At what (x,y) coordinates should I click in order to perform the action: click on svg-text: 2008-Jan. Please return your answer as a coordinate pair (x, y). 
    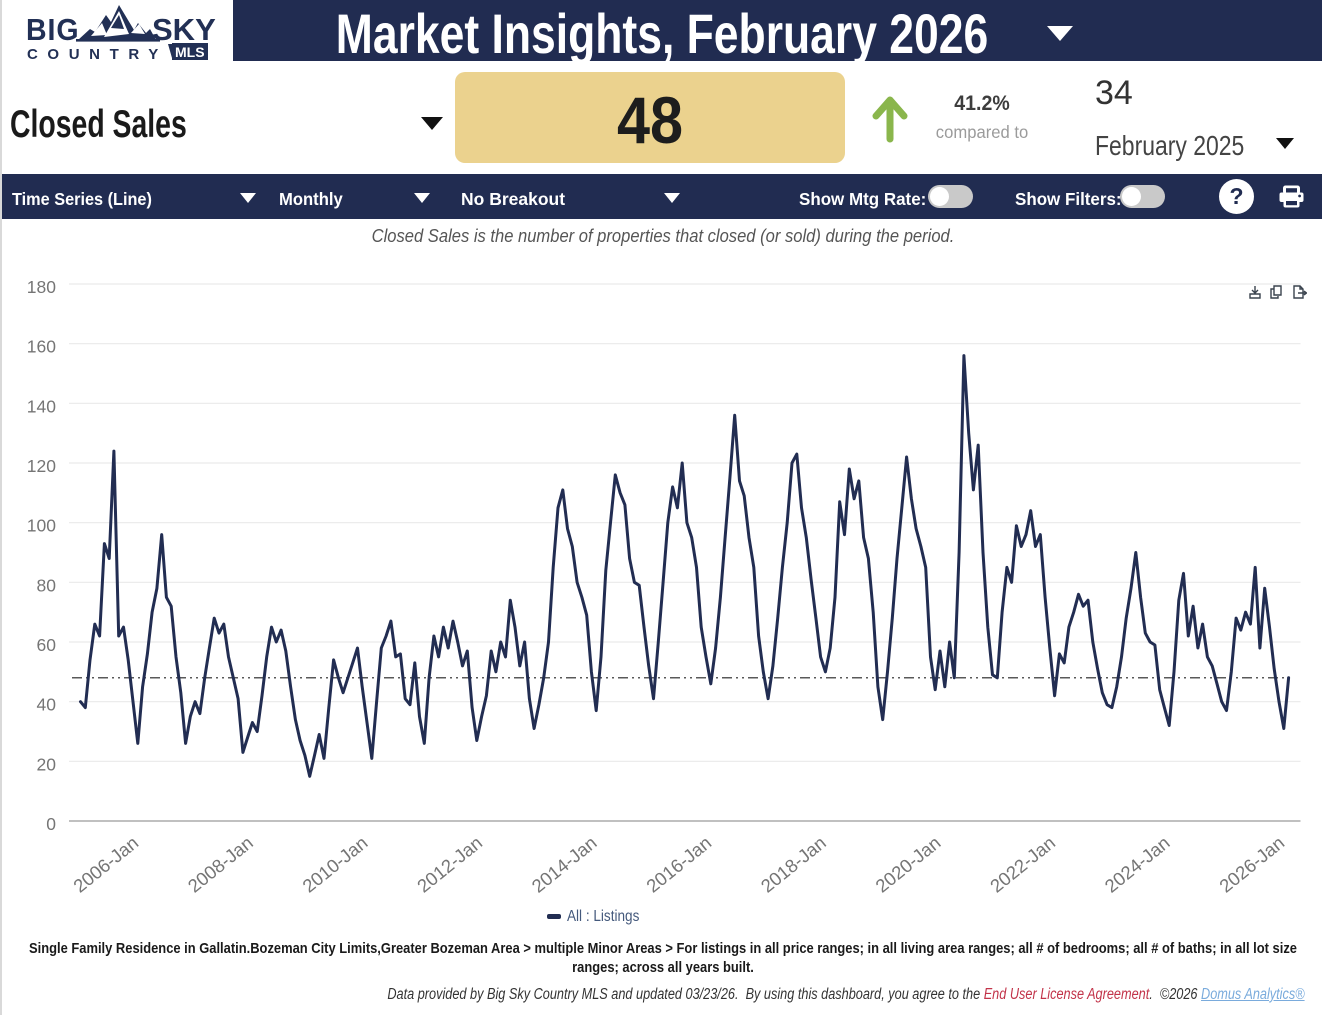
    Looking at the image, I should click on (220, 864).